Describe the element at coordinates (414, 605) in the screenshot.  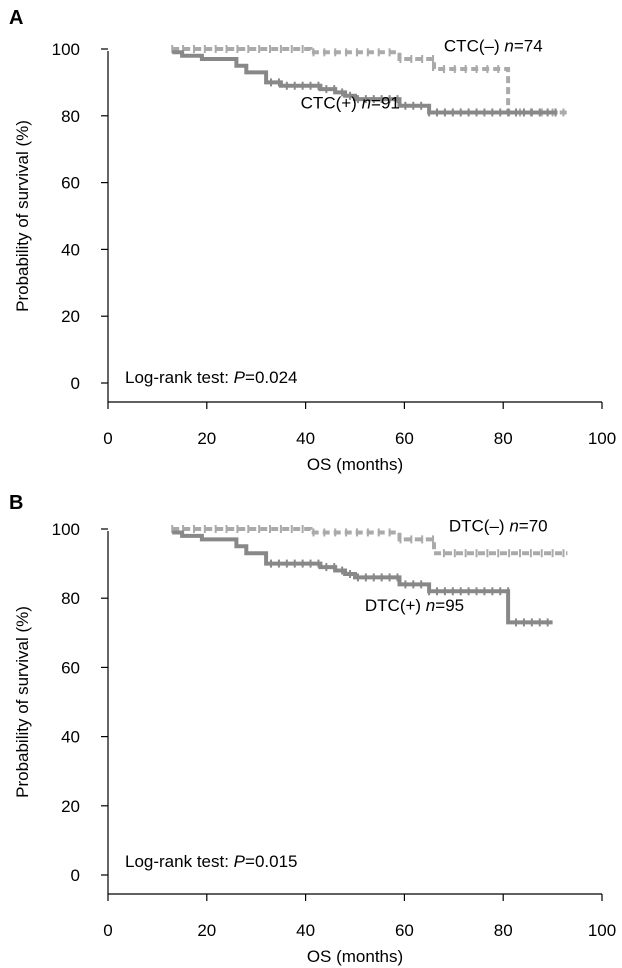
I see `series-label: DTC(+) n=95` at that location.